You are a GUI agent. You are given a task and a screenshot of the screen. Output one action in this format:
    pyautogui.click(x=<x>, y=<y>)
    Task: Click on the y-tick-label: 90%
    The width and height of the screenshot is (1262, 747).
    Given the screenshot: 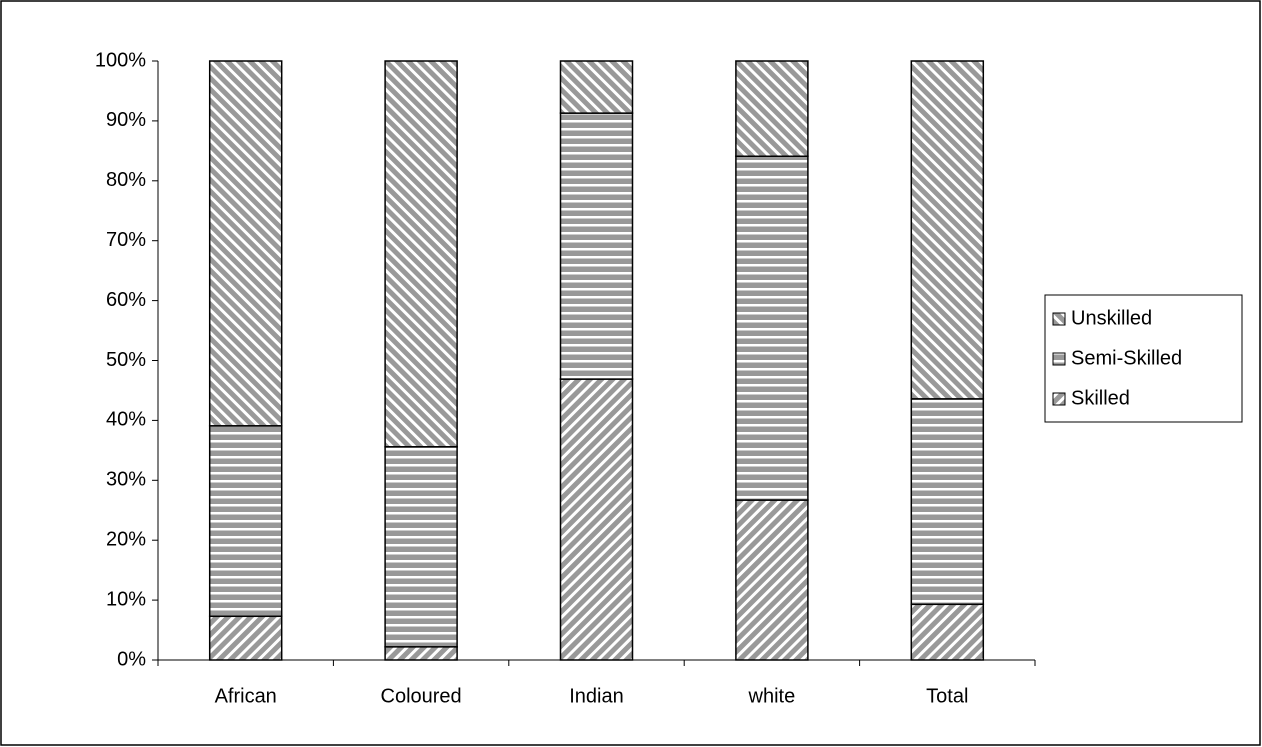 What is the action you would take?
    pyautogui.click(x=126, y=120)
    